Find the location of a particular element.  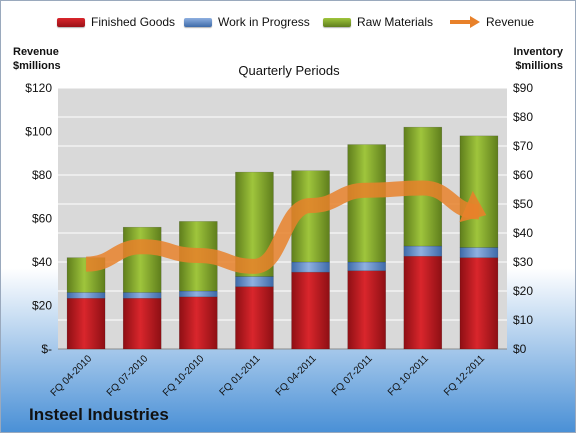

legend-item-finished-goods: Finished Goods is located at coordinates (116, 22).